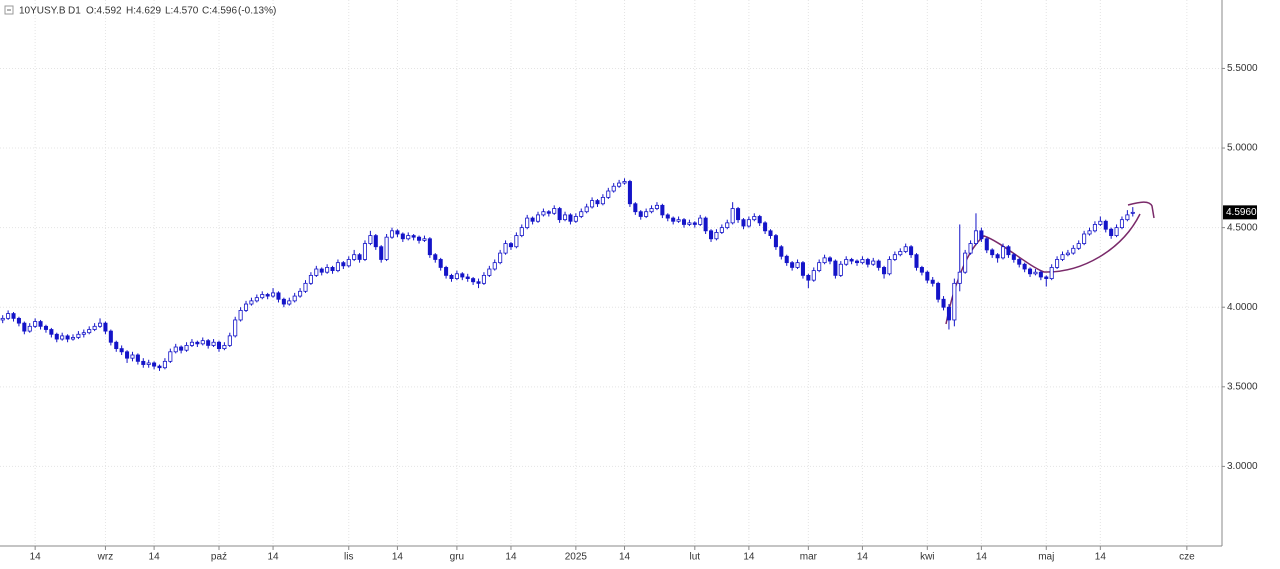 The width and height of the screenshot is (1280, 569). Describe the element at coordinates (1242, 227) in the screenshot. I see `y-tick-label: 4.5000` at that location.